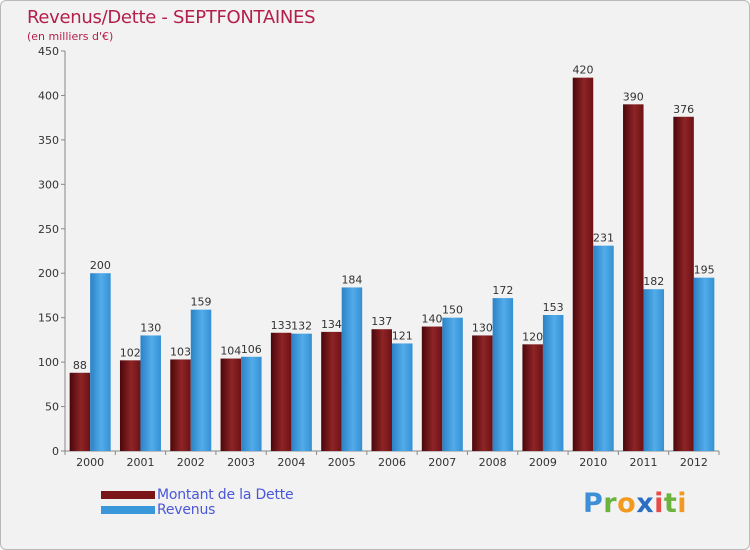 This screenshot has height=550, width=750. What do you see at coordinates (452, 384) in the screenshot?
I see `bar-revenus-2007` at bounding box center [452, 384].